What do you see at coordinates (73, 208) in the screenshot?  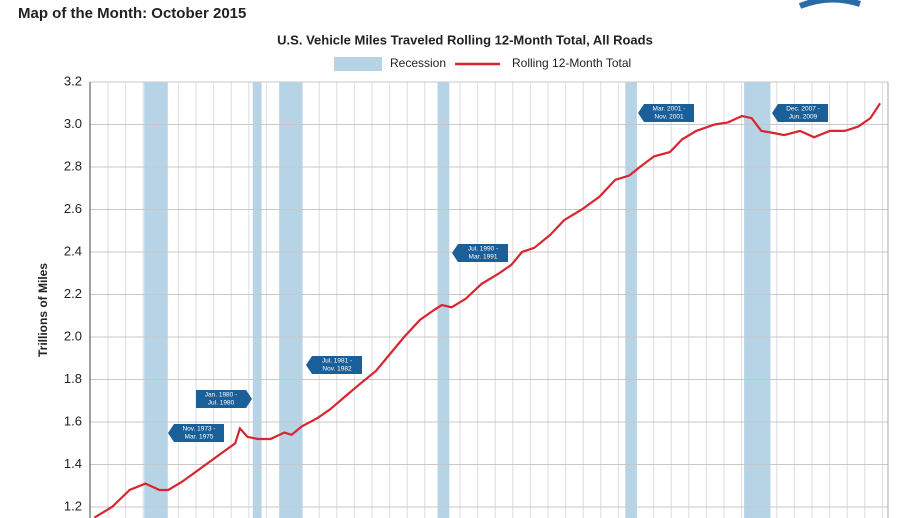 I see `y-tick-label: 2.6` at bounding box center [73, 208].